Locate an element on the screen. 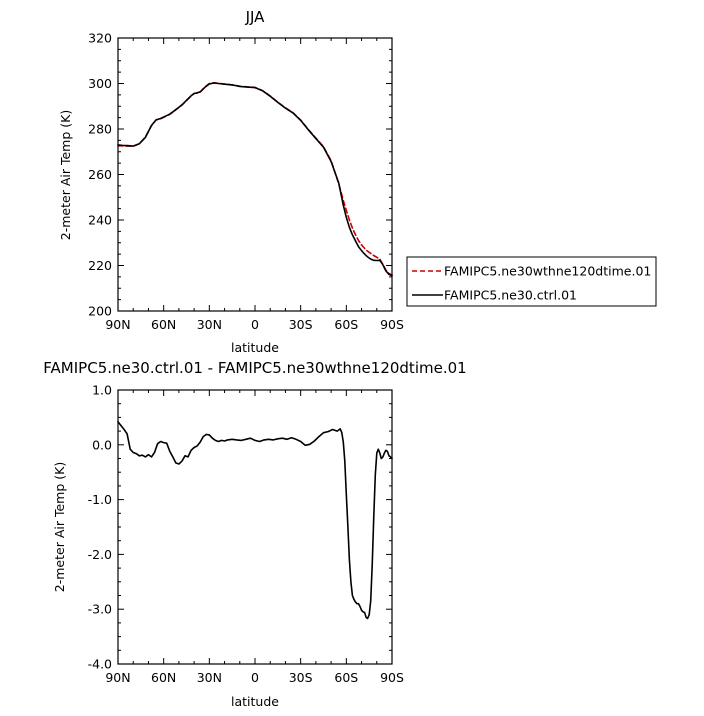 The height and width of the screenshot is (716, 704). bottom-xtick-label: 0 is located at coordinates (255, 677).